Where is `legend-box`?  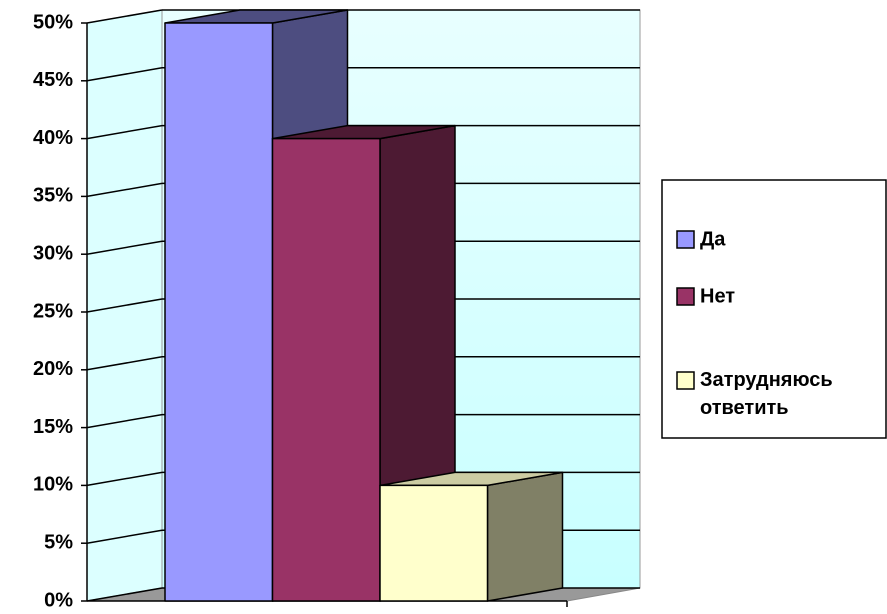
legend-box is located at coordinates (774, 309).